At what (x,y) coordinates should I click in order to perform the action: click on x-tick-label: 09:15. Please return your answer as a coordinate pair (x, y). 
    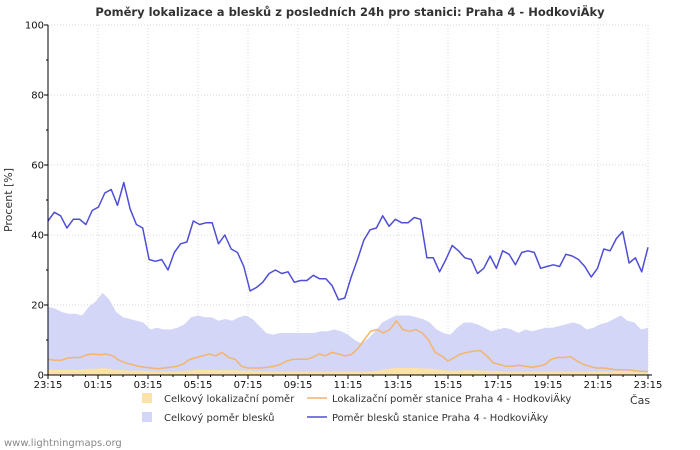
    Looking at the image, I should click on (298, 385).